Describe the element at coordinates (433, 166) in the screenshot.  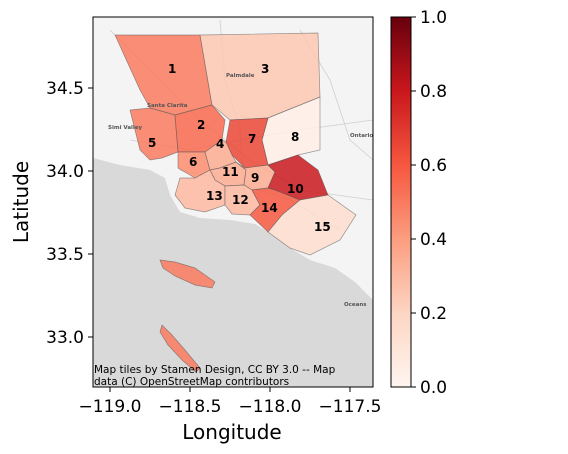
I see `colorbar-tick-label: 0.6` at that location.